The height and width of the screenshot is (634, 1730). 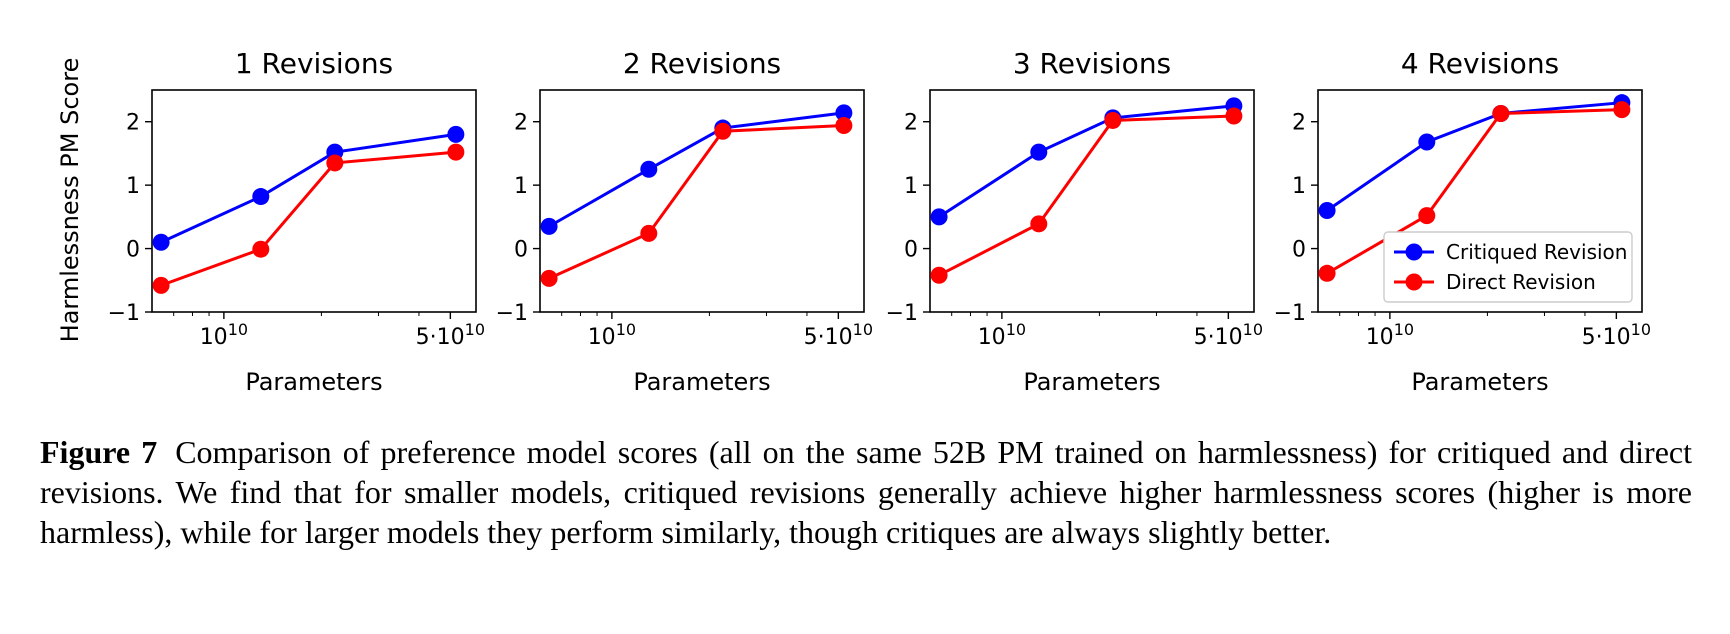 I want to click on chart-panel-2: 2 Revisions −1 0 1 2 1010 5·10¹⁰ Parameters, so click(x=684, y=221).